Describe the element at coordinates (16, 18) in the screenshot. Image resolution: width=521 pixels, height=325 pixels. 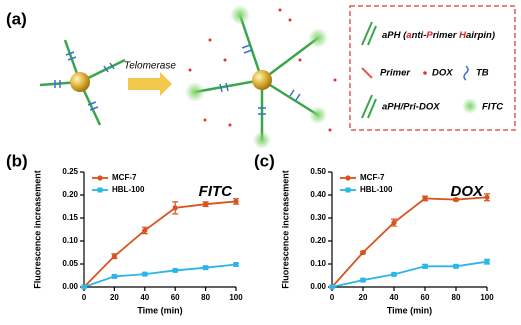
I see `panel-label: (a)` at that location.